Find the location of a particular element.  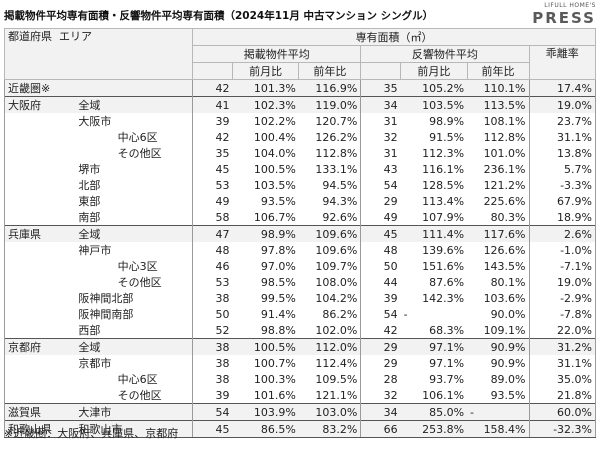

header-response-value is located at coordinates (381, 71).